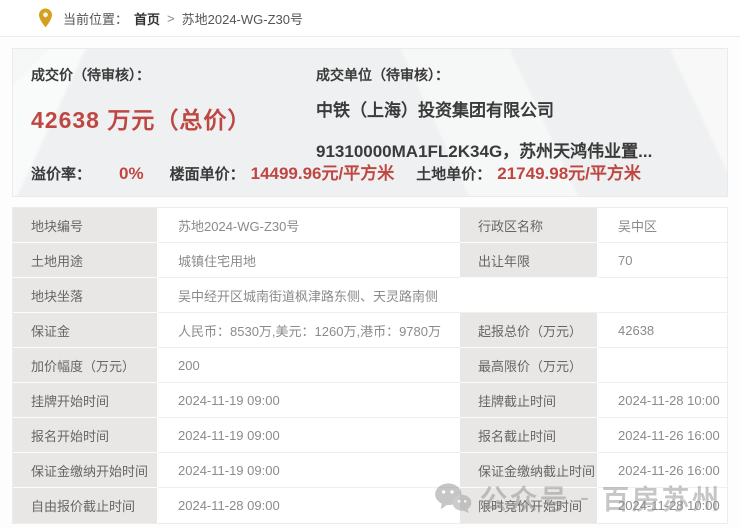 This screenshot has height=528, width=740. I want to click on land-price-label: 土地单价：, so click(454, 174).